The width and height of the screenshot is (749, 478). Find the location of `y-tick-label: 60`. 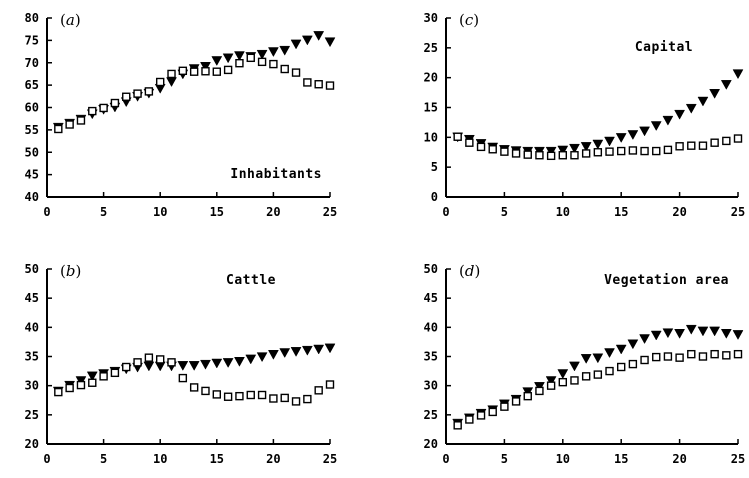

y-tick-label: 60 is located at coordinates (32, 108).